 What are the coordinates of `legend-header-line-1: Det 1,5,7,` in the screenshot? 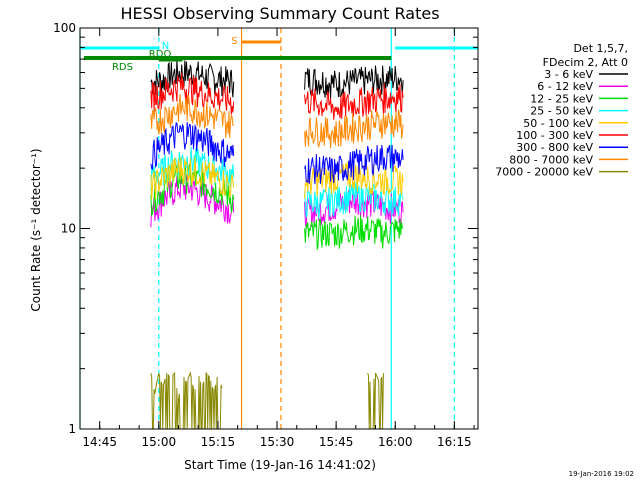 It's located at (600, 48).